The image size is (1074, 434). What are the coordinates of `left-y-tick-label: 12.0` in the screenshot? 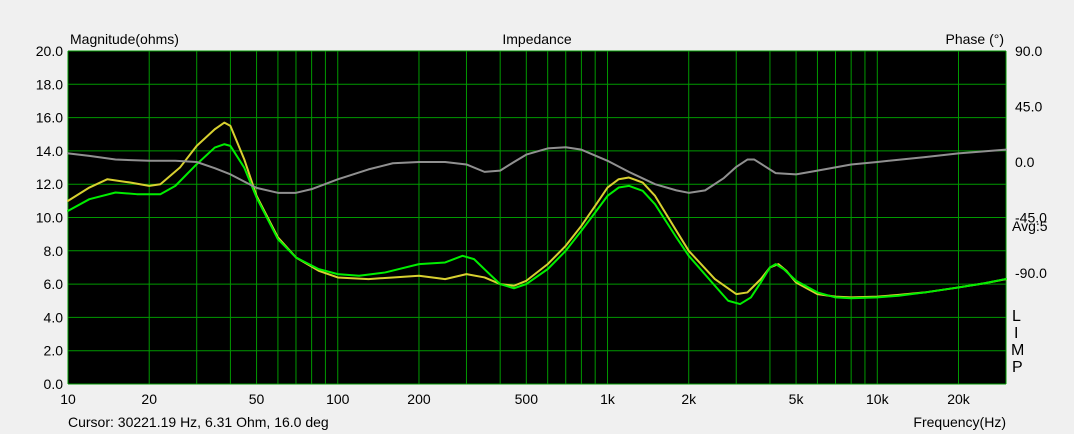 It's located at (49, 184).